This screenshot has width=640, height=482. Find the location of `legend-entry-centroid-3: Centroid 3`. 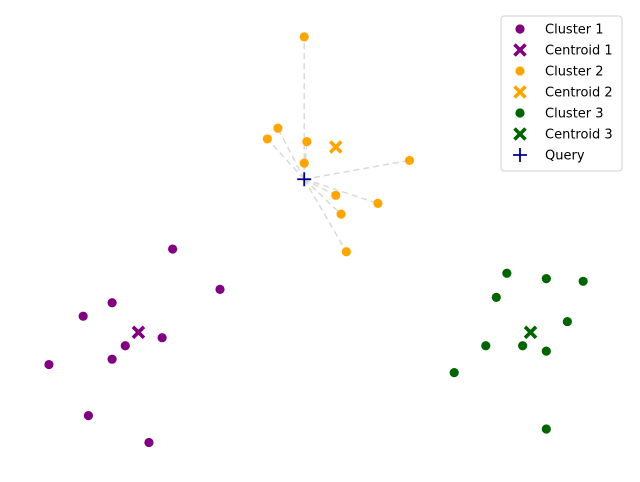

legend-entry-centroid-3: Centroid 3 is located at coordinates (563, 135).